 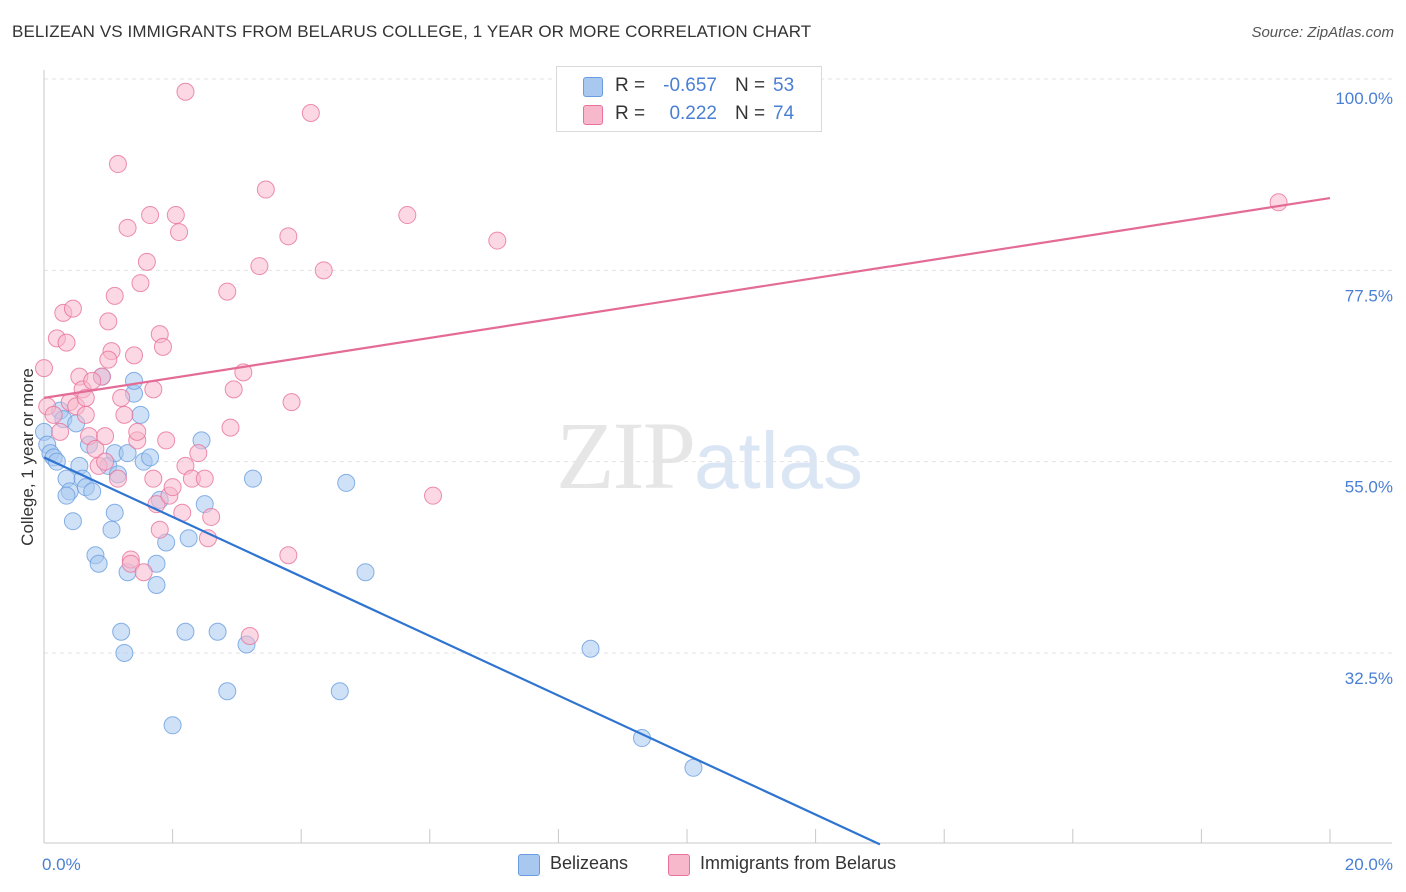 I want to click on r-value: 0.222, so click(x=693, y=113).